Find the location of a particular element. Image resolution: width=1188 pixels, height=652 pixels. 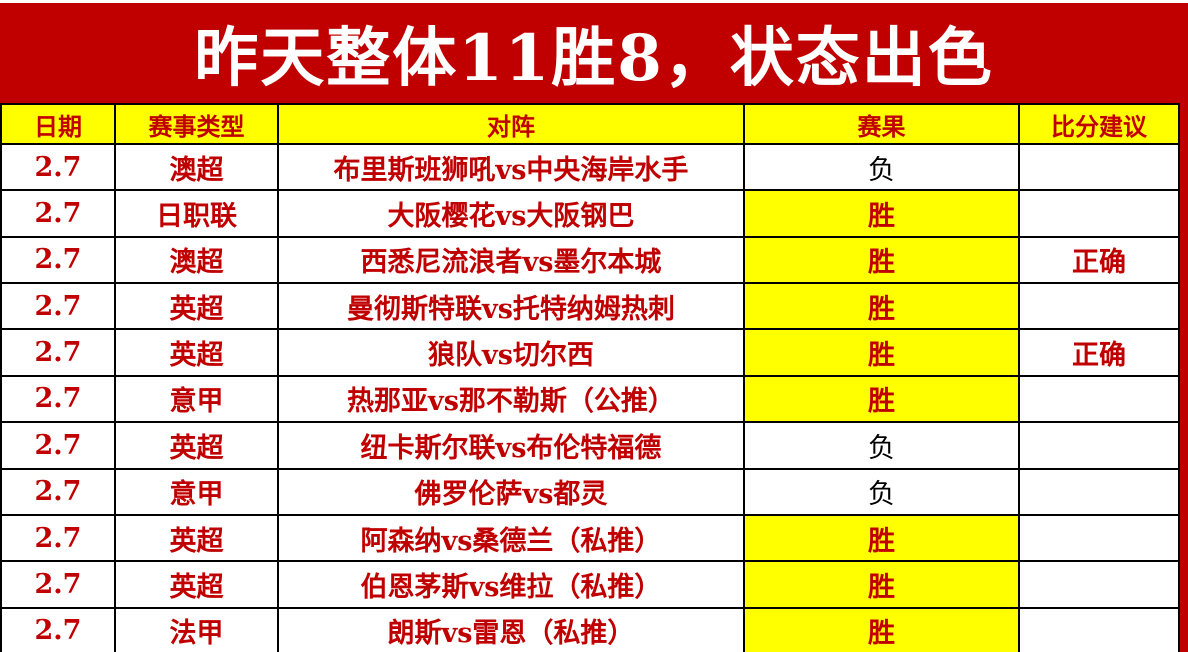

matchup-cell: 西悉尼流浪者vs墨尔本城 is located at coordinates (512, 260).